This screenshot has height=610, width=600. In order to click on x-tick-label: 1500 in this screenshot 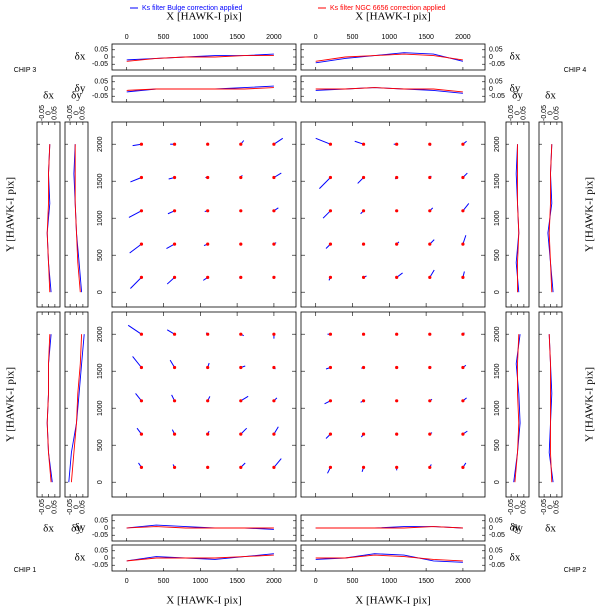, I will do `click(426, 581)`.